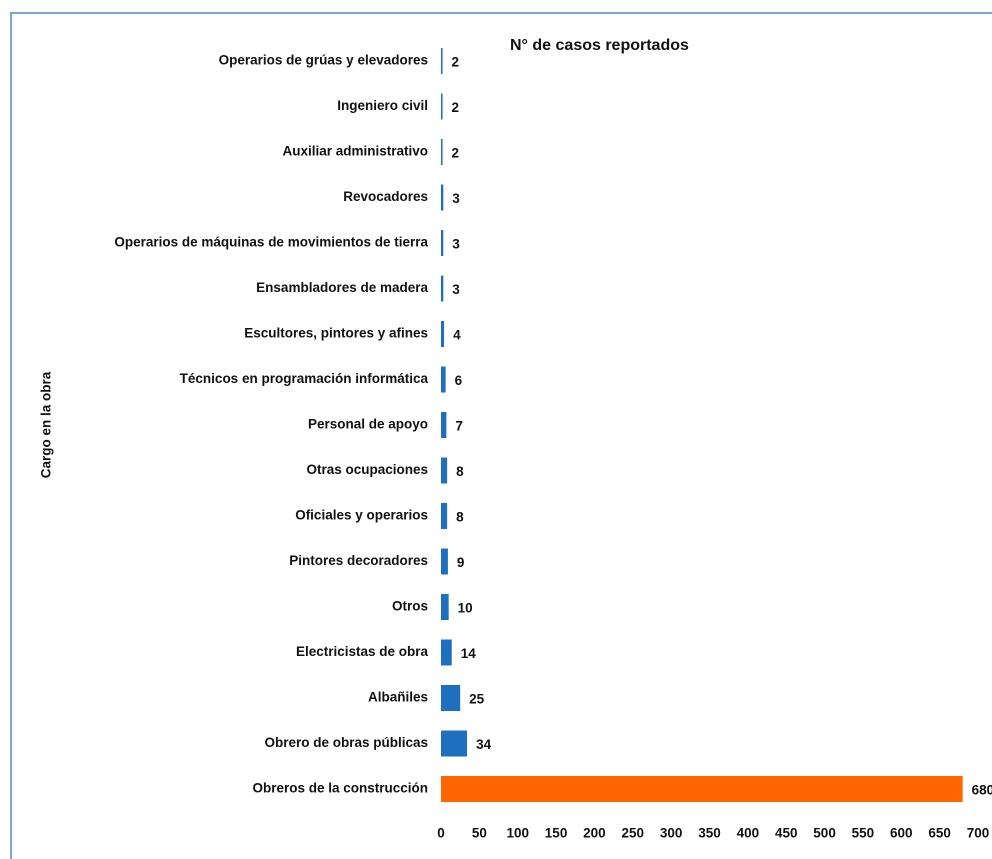  What do you see at coordinates (469, 653) in the screenshot?
I see `data-label: 14` at bounding box center [469, 653].